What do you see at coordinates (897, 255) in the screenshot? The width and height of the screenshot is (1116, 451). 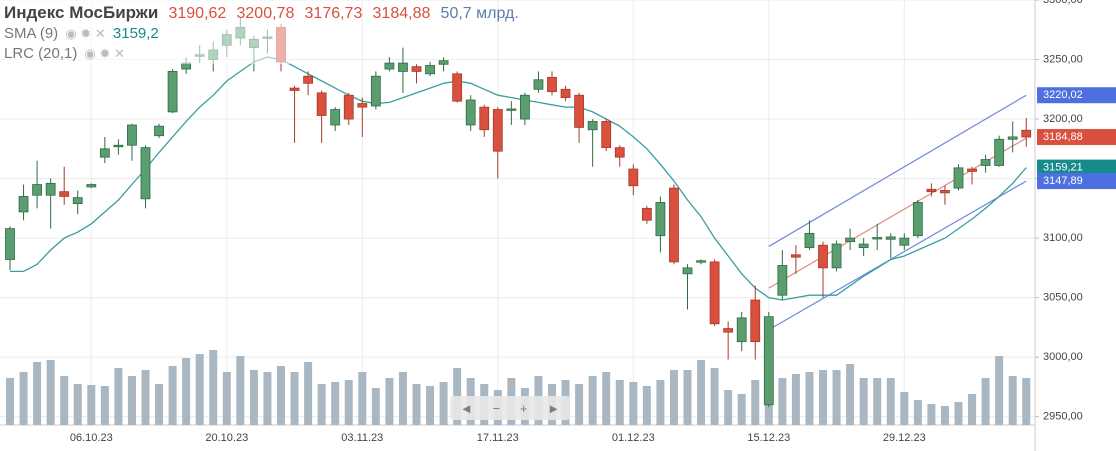 I see `lrc-lower` at bounding box center [897, 255].